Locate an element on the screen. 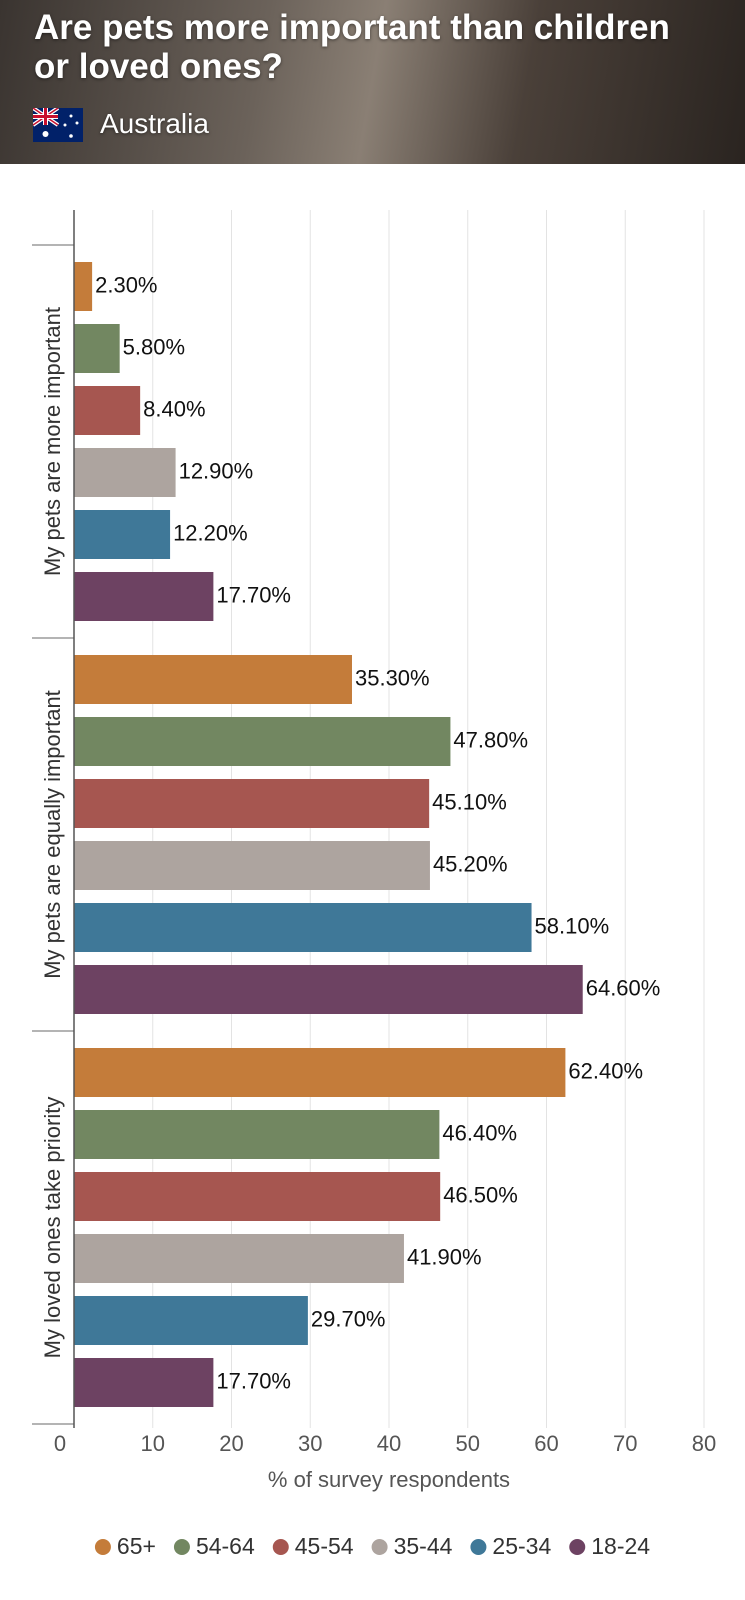 This screenshot has width=745, height=1600. legend-label: 54-64 is located at coordinates (225, 1546).